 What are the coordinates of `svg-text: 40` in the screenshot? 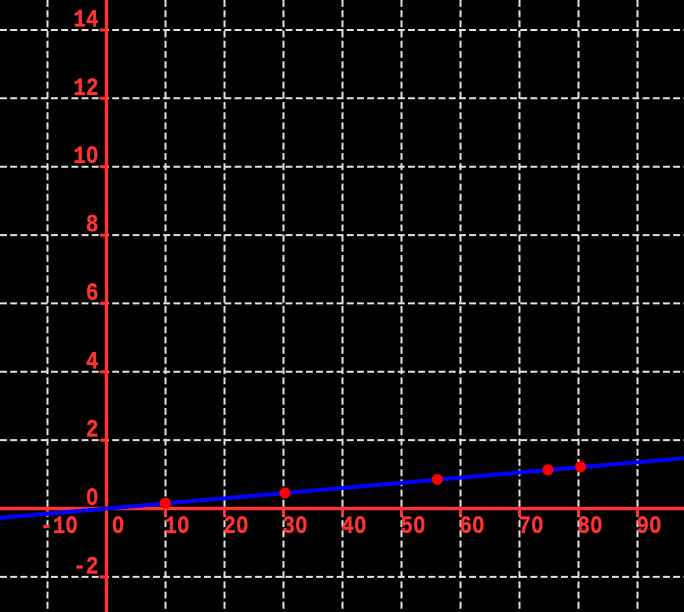 It's located at (353, 527).